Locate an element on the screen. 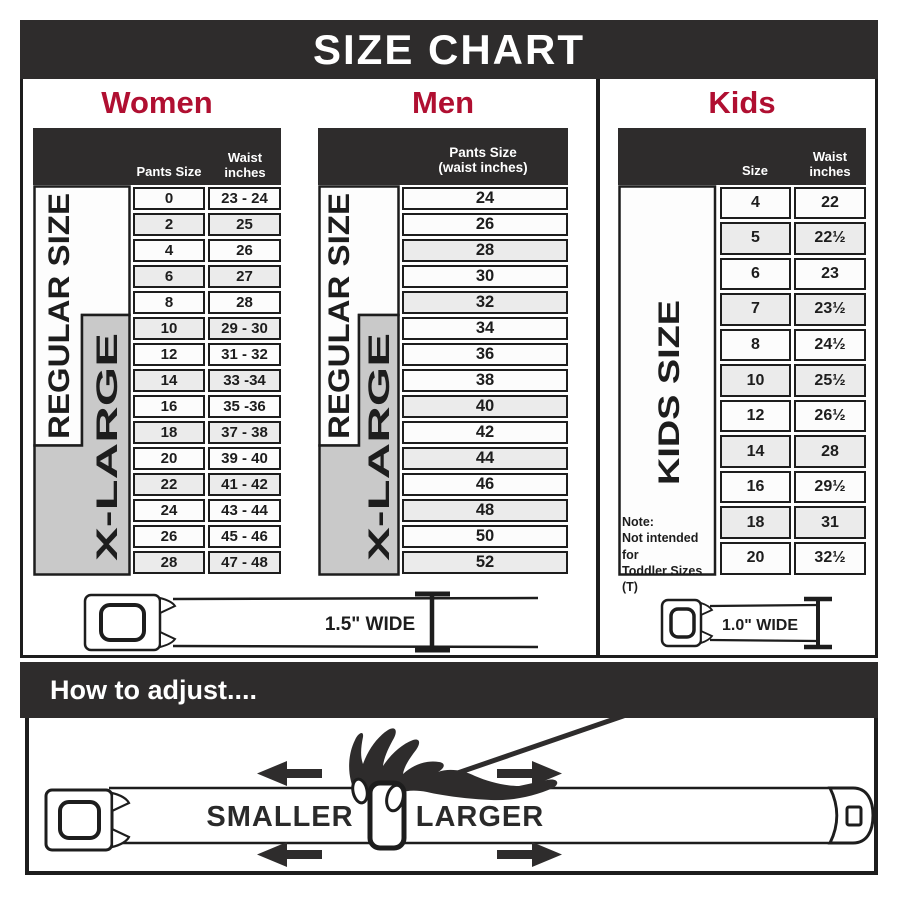  kids-size-group-labels: KIDS SIZE is located at coordinates (667, 380).